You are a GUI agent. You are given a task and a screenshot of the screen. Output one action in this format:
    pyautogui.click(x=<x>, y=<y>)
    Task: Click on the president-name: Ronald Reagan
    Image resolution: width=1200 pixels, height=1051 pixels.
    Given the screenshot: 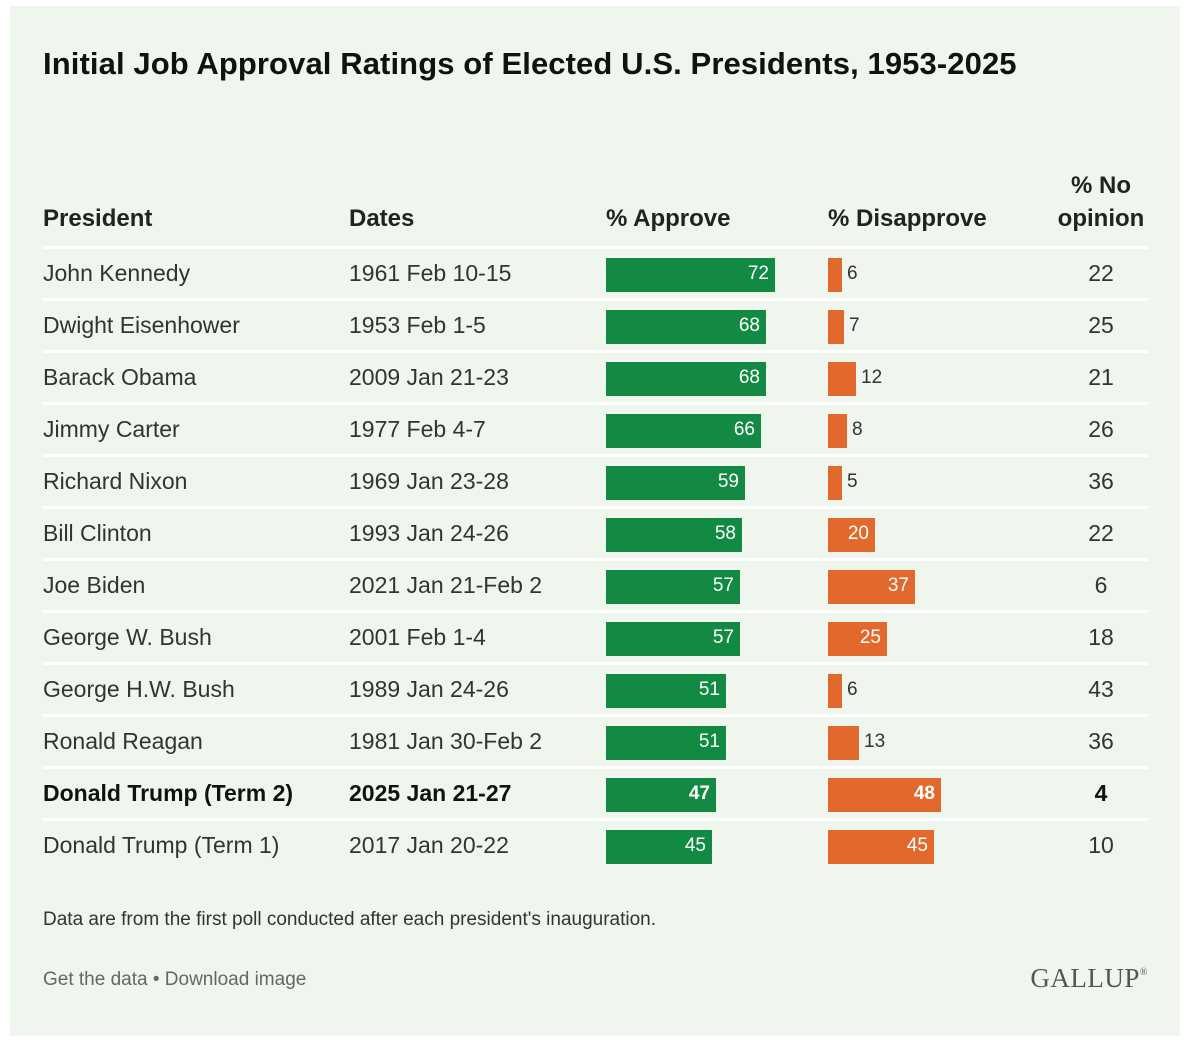 What is the action you would take?
    pyautogui.click(x=123, y=741)
    